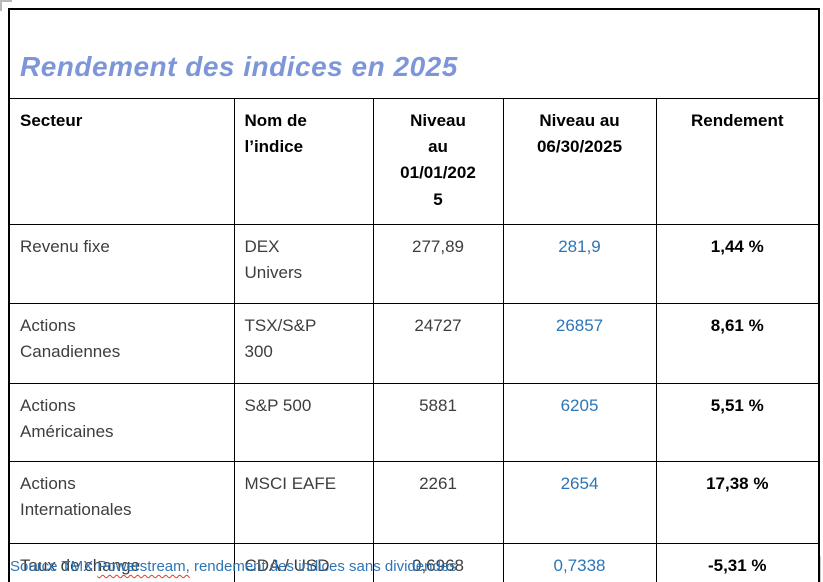 This screenshot has width=823, height=582. What do you see at coordinates (737, 343) in the screenshot?
I see `cell-rendement: 8,61 %` at bounding box center [737, 343].